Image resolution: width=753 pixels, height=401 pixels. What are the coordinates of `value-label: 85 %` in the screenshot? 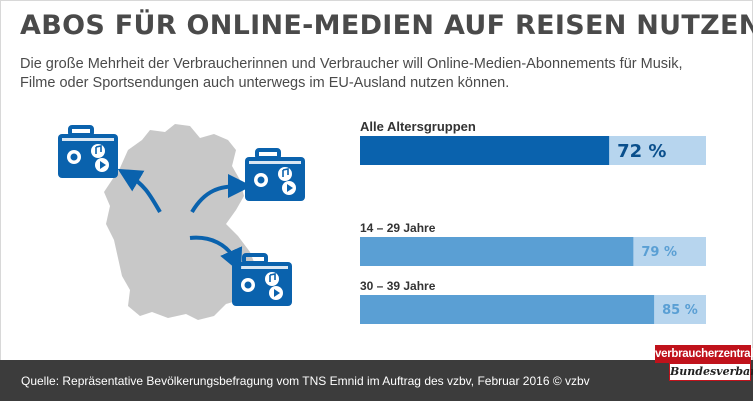 It's located at (680, 310).